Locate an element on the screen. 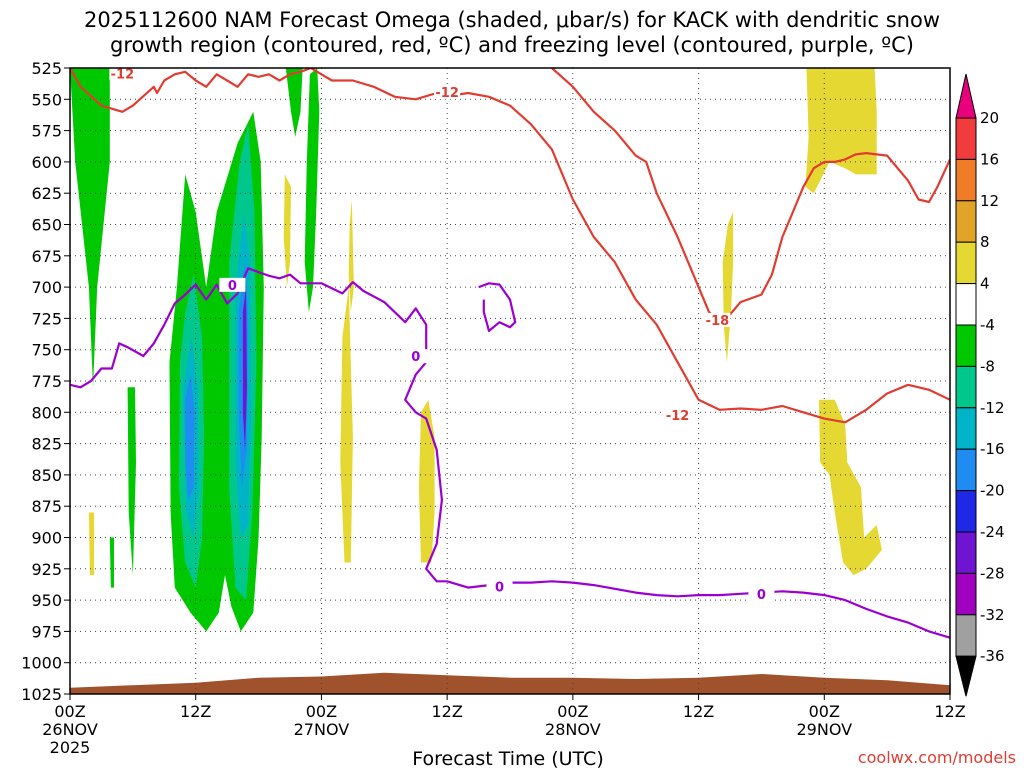 This screenshot has height=768, width=1024. contour-label-2-0: 0 is located at coordinates (232, 286).